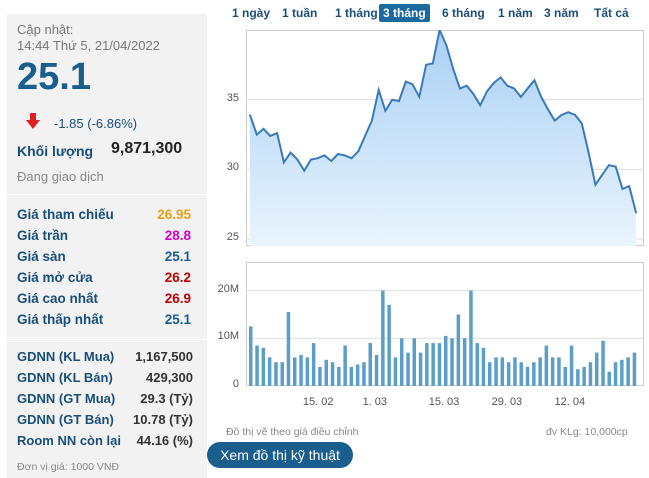 The height and width of the screenshot is (478, 649). What do you see at coordinates (177, 298) in the screenshot?
I see `price-row-value: 26.9` at bounding box center [177, 298].